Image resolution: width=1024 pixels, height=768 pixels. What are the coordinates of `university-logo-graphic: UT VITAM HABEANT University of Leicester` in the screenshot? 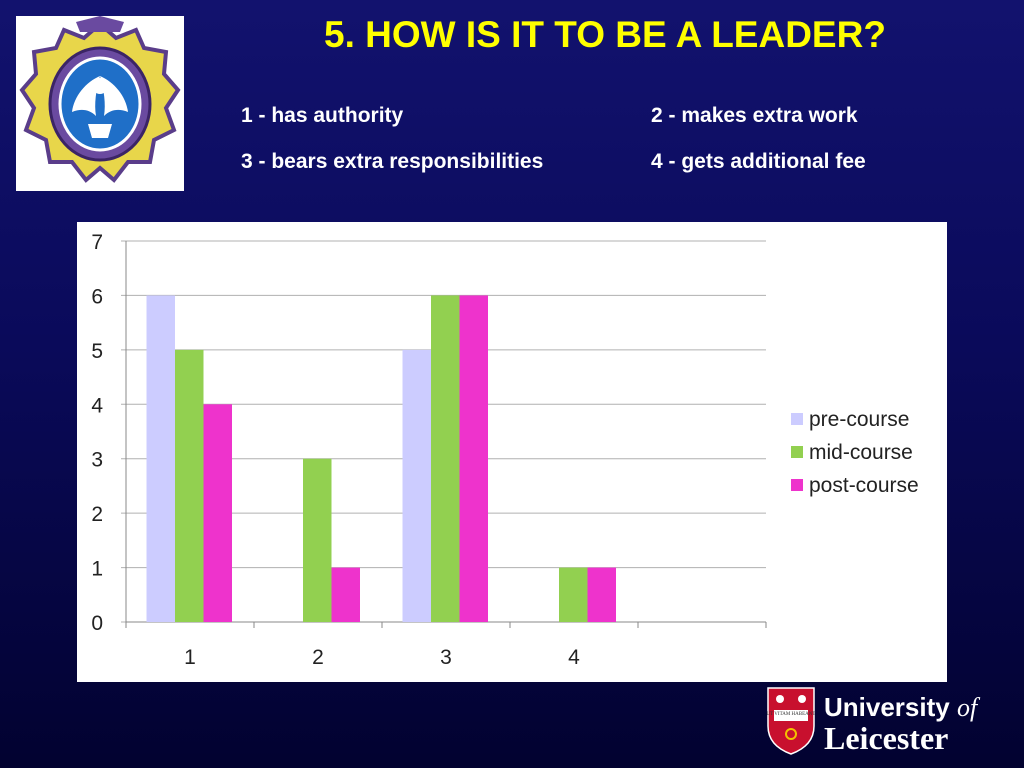 It's located at (874, 721).